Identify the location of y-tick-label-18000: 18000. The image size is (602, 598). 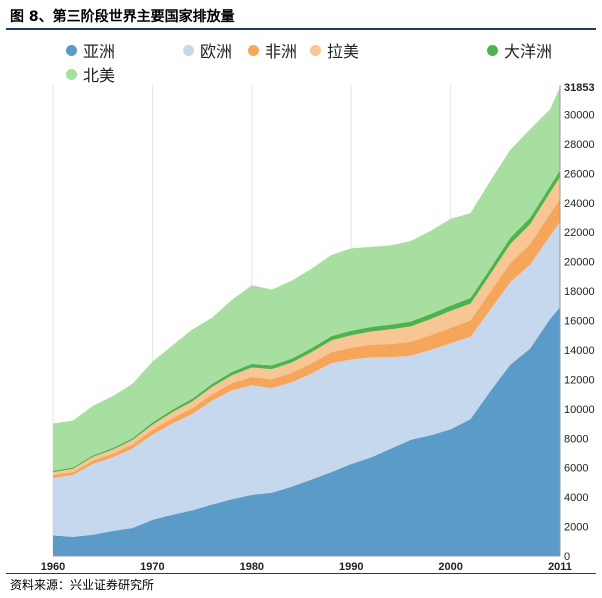
(579, 292).